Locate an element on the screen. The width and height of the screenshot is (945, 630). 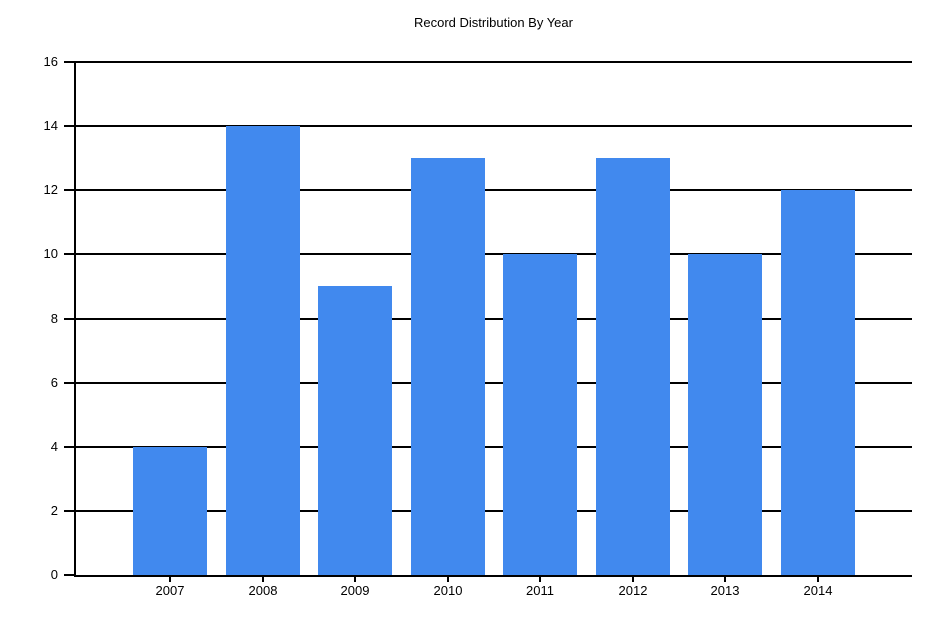
y-axis-tick-label: 10 is located at coordinates (50, 253).